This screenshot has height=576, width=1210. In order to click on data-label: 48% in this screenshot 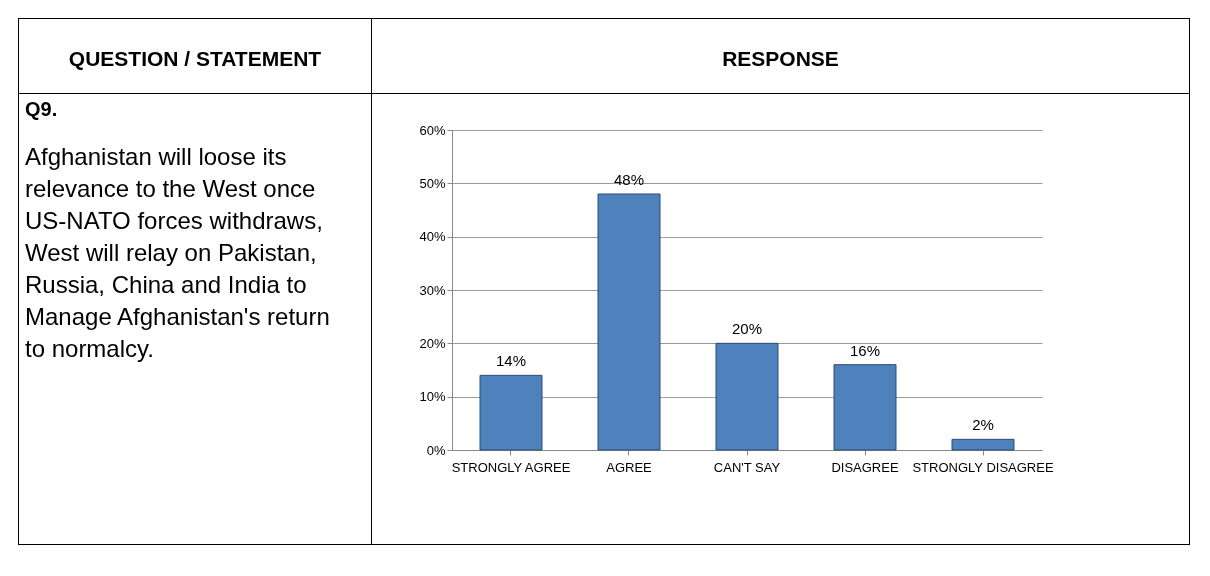, I will do `click(629, 179)`.